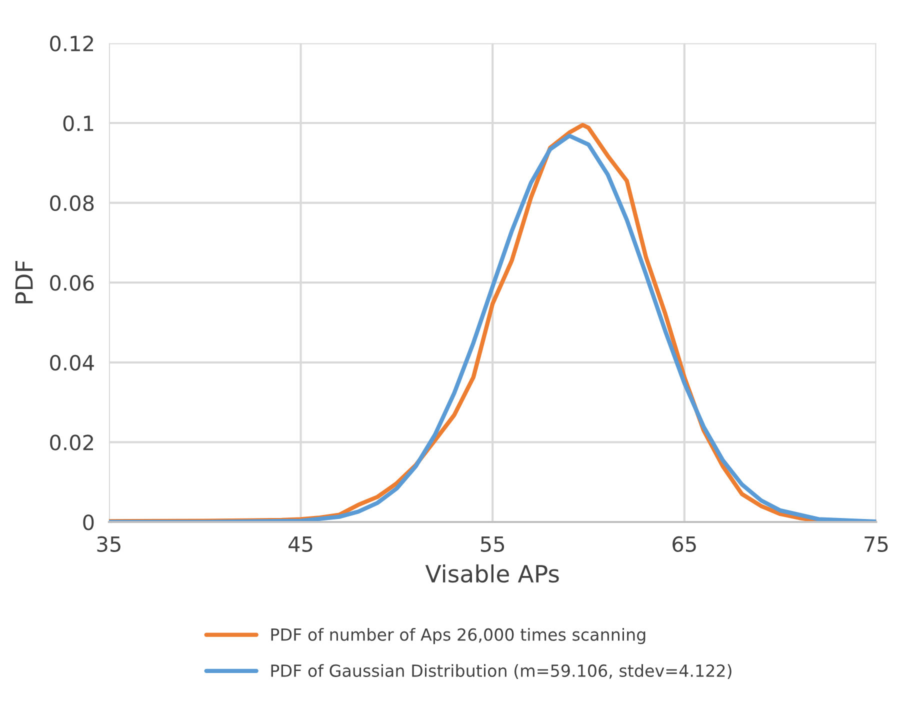 This screenshot has height=720, width=908. Describe the element at coordinates (72, 283) in the screenshot. I see `y-tick-label: 0.06` at that location.